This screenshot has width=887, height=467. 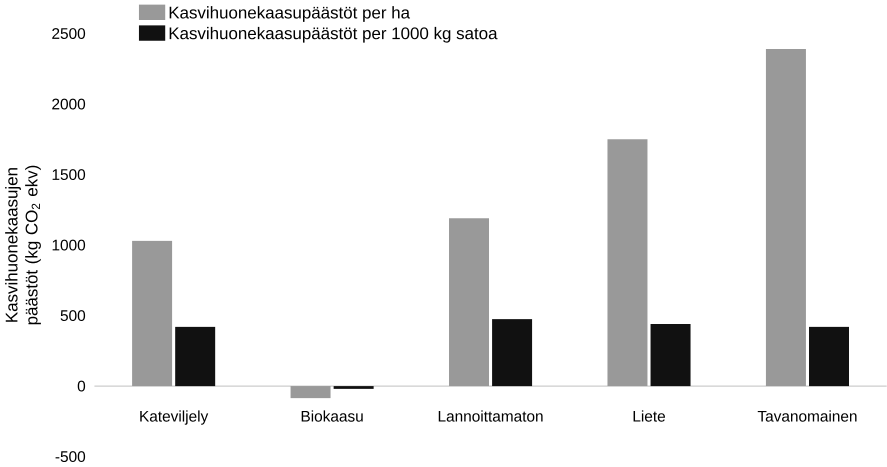 What do you see at coordinates (71, 456) in the screenshot?
I see `y-tick-label: -500` at bounding box center [71, 456].